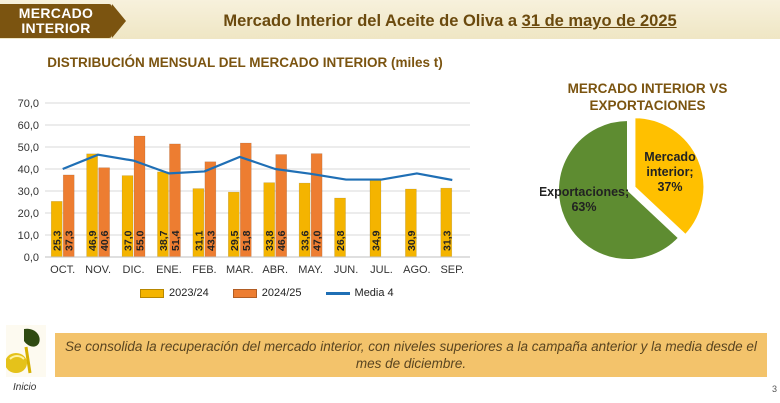  What do you see at coordinates (270, 240) in the screenshot?
I see `bar-data-label: 33,8` at bounding box center [270, 240].